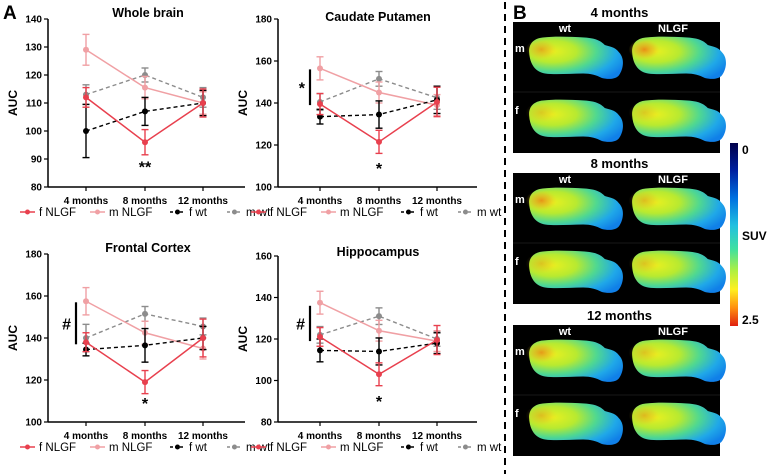 The height and width of the screenshot is (476, 772). What do you see at coordinates (673, 332) in the screenshot?
I see `pet-column-label: NLGF` at bounding box center [673, 332].